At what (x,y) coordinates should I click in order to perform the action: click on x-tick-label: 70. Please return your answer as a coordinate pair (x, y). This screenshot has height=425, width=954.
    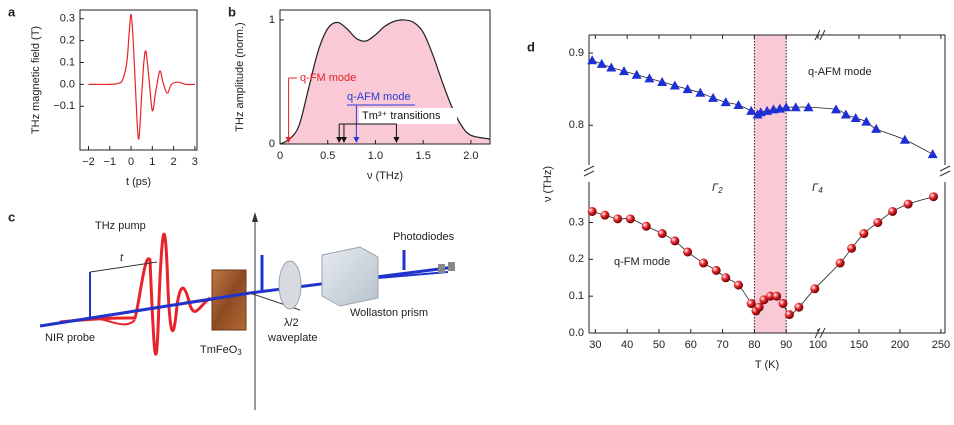
    Looking at the image, I should click on (722, 345).